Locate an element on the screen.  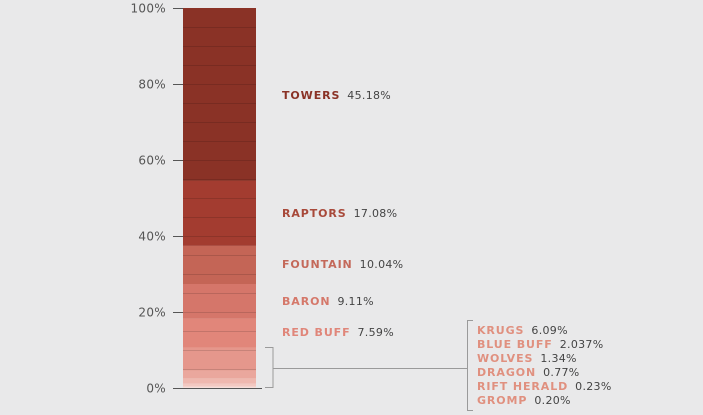
value-label: 0.77% is located at coordinates (561, 372).